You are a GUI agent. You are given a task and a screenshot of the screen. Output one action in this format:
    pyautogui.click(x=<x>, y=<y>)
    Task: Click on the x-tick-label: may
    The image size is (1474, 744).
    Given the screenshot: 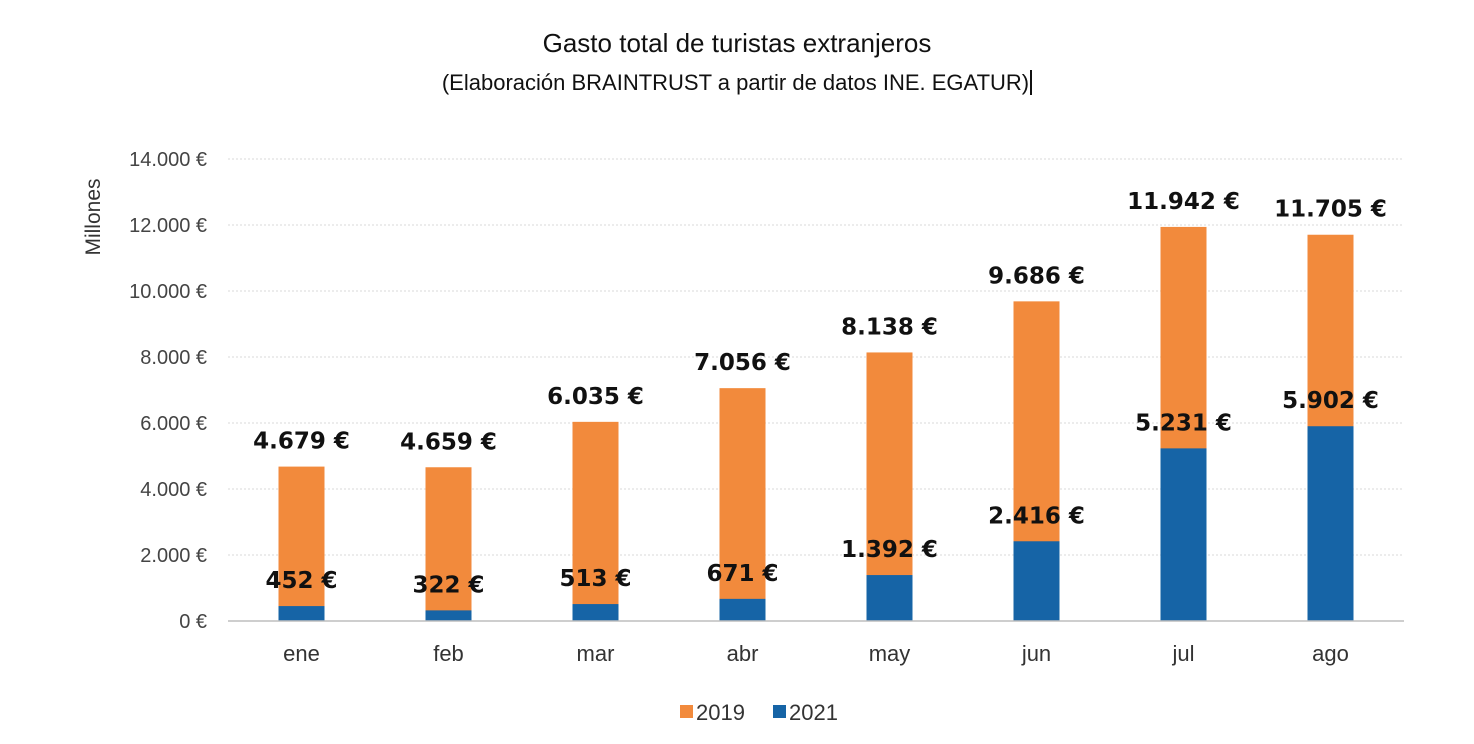 What is the action you would take?
    pyautogui.click(x=890, y=653)
    